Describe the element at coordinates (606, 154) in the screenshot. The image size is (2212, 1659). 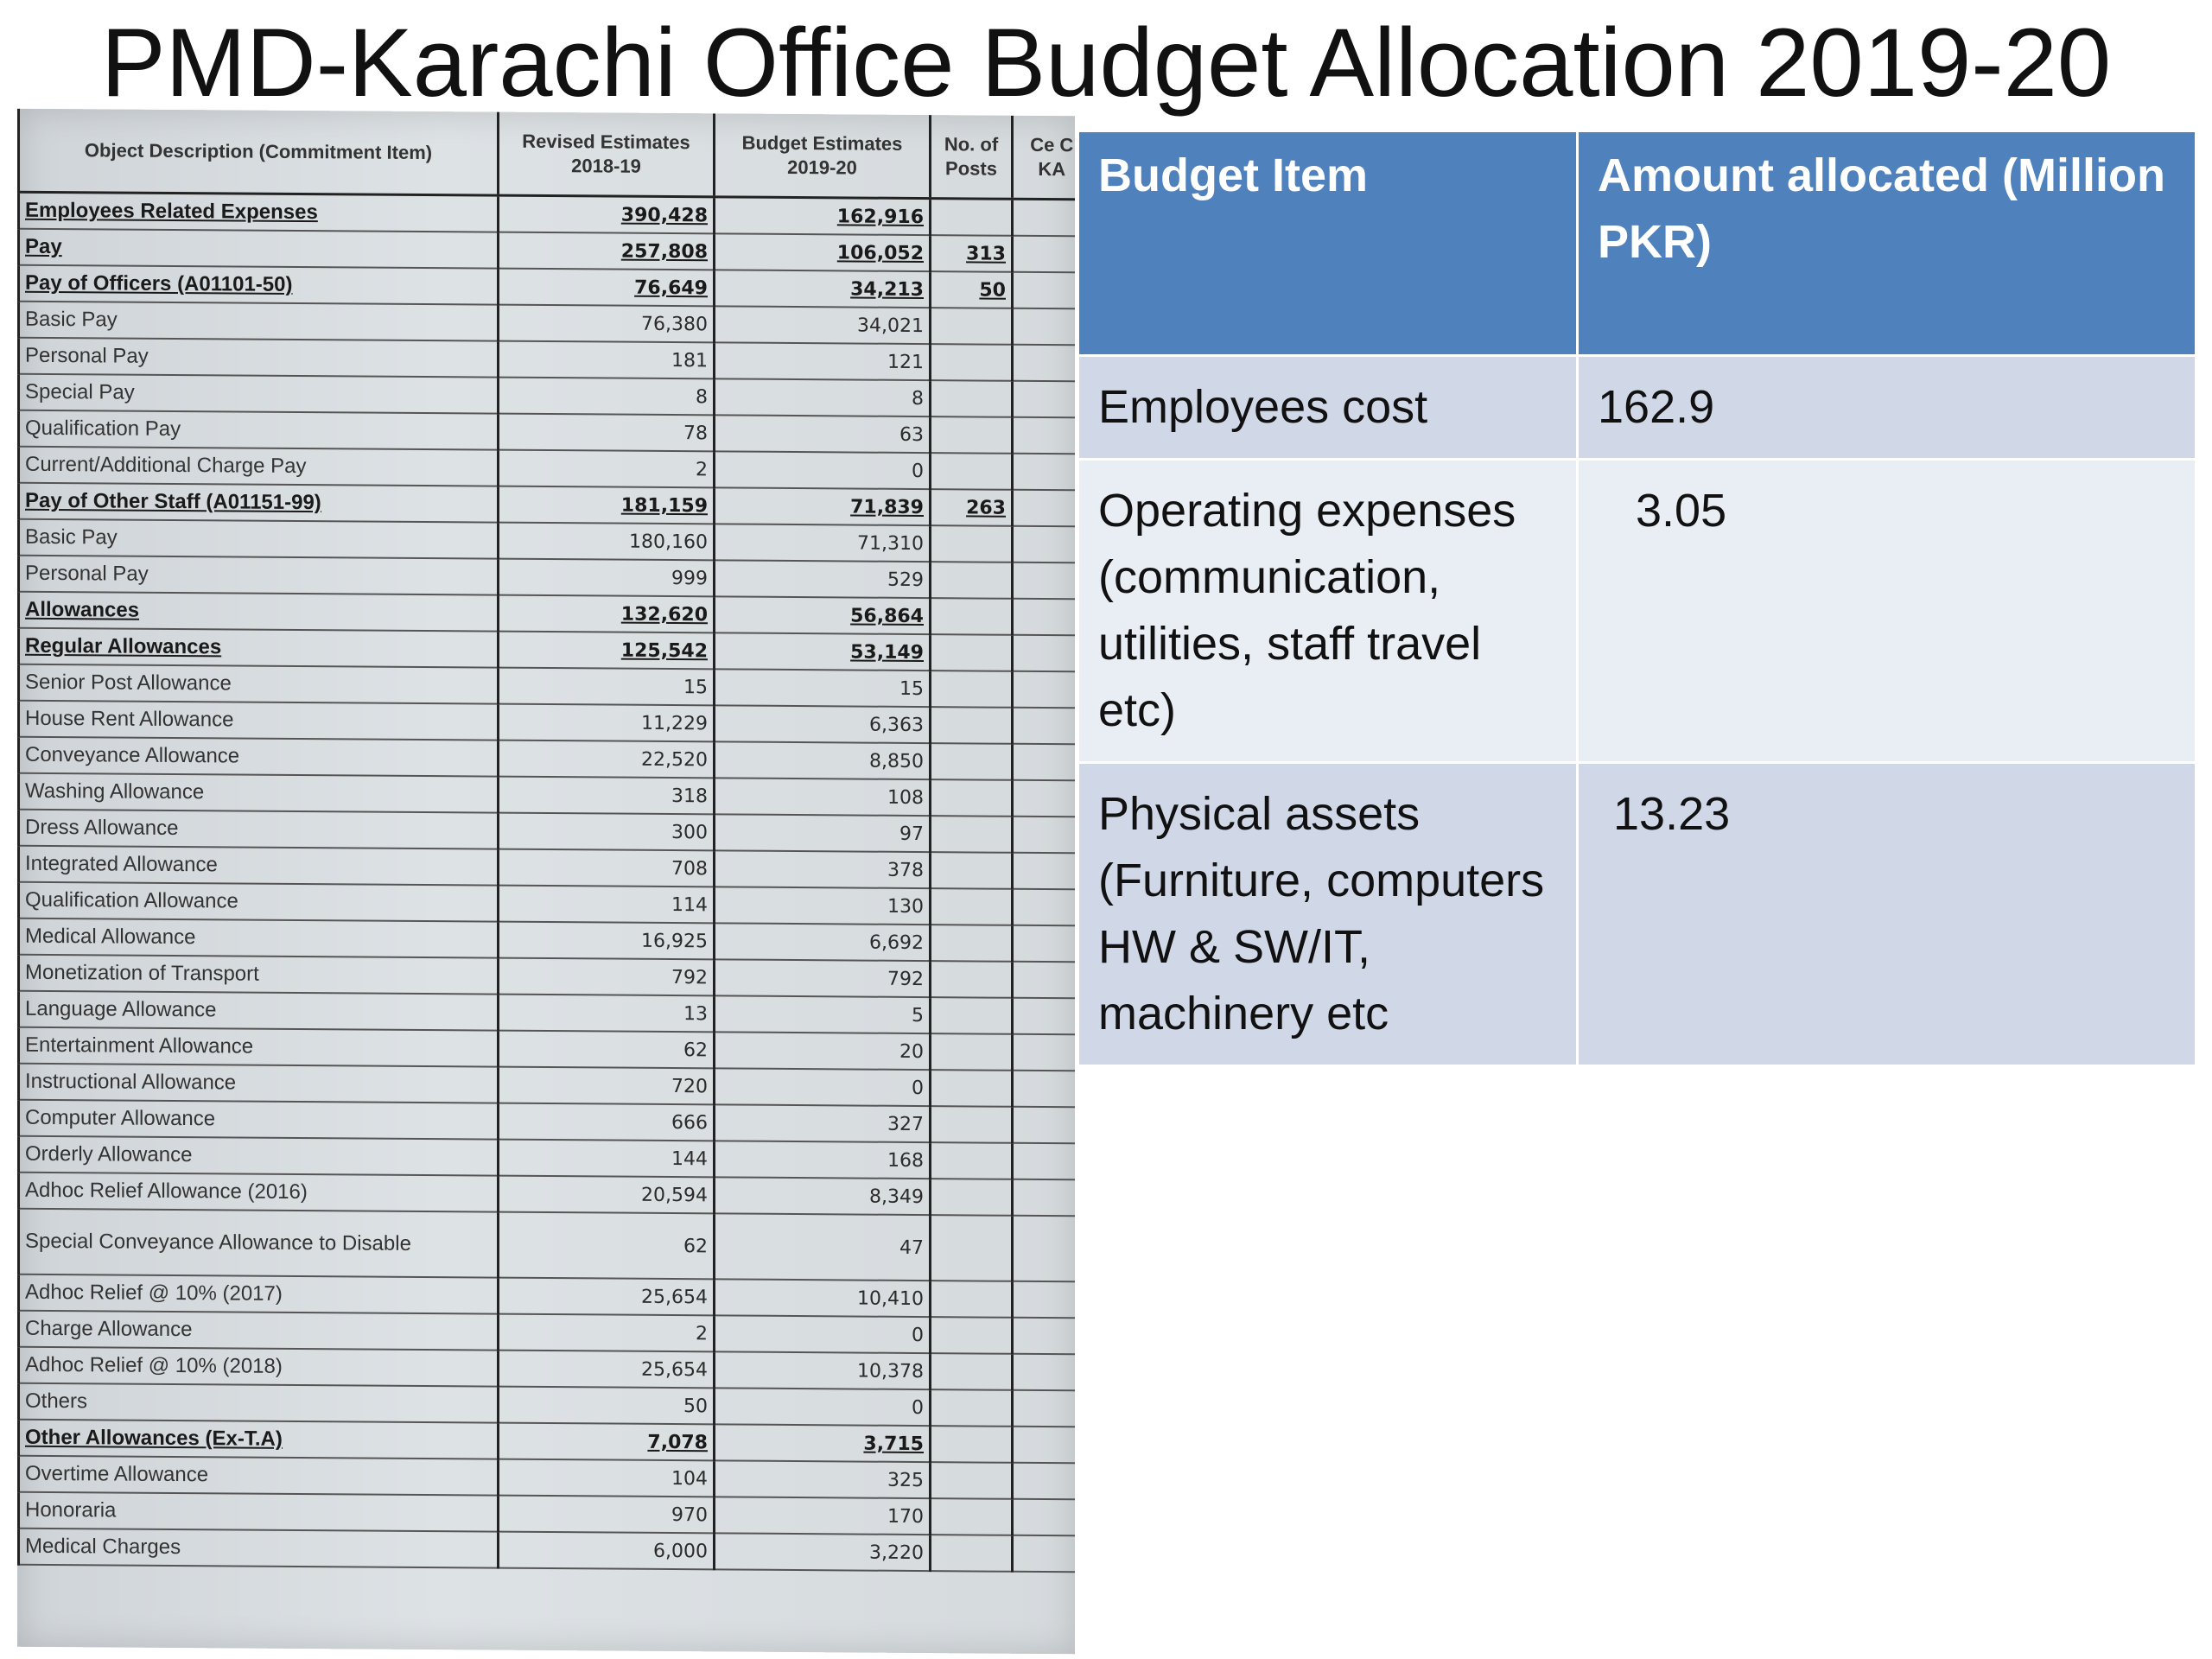
I see `ledger-header-revised: Revised Estimates 2018-19` at that location.